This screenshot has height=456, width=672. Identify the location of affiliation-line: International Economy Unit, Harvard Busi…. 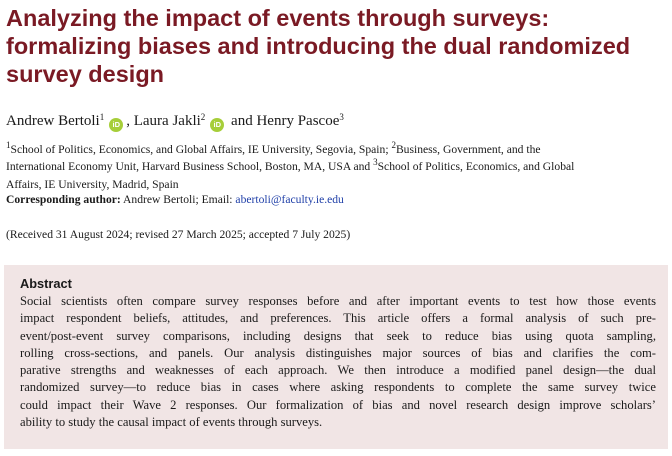
(337, 166).